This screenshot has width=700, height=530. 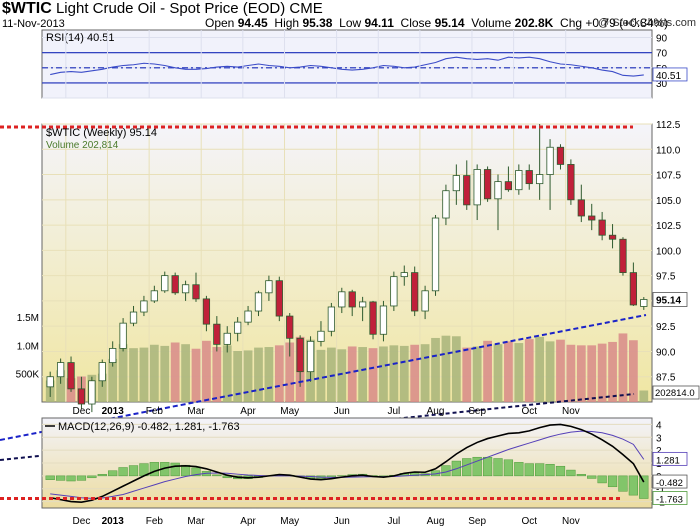 What do you see at coordinates (668, 150) in the screenshot?
I see `price-tick-label: 110.0` at bounding box center [668, 150].